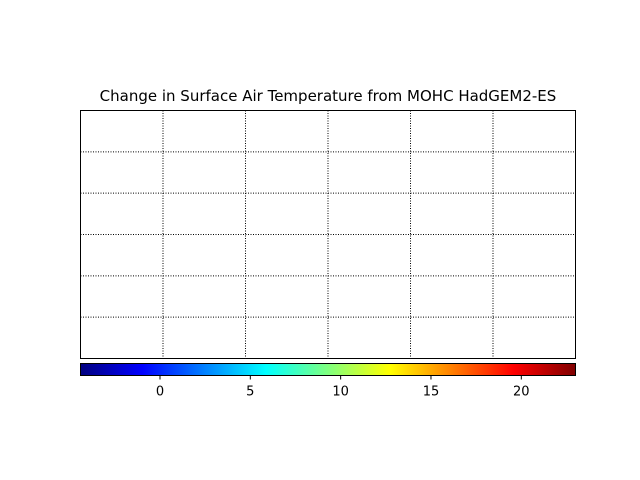 This screenshot has height=480, width=640. Describe the element at coordinates (431, 392) in the screenshot. I see `colorbar-tick-label: 15` at that location.